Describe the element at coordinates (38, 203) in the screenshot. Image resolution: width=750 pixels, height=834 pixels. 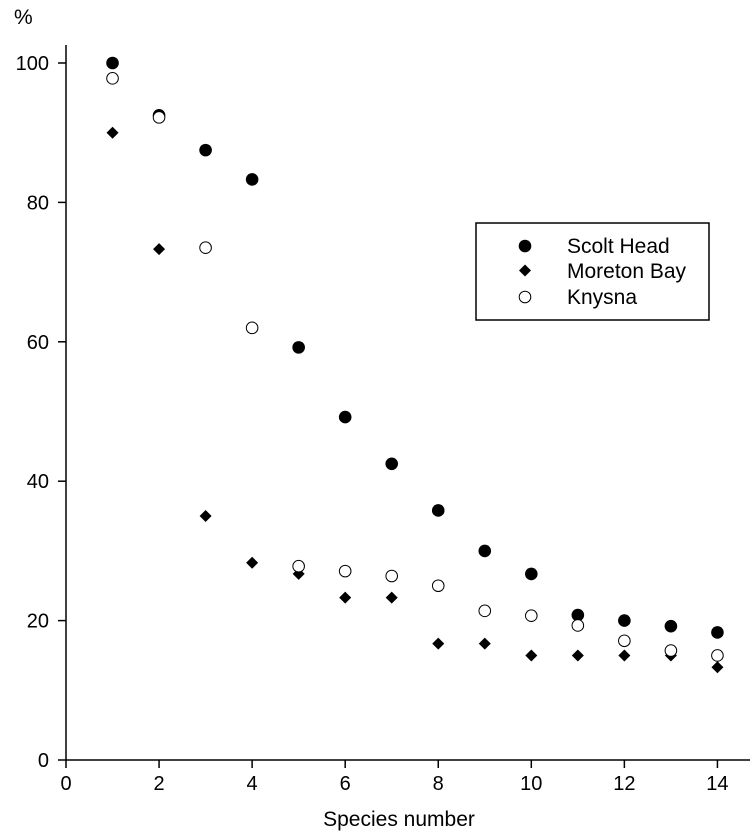
I see `y-tick-label: 80` at that location.